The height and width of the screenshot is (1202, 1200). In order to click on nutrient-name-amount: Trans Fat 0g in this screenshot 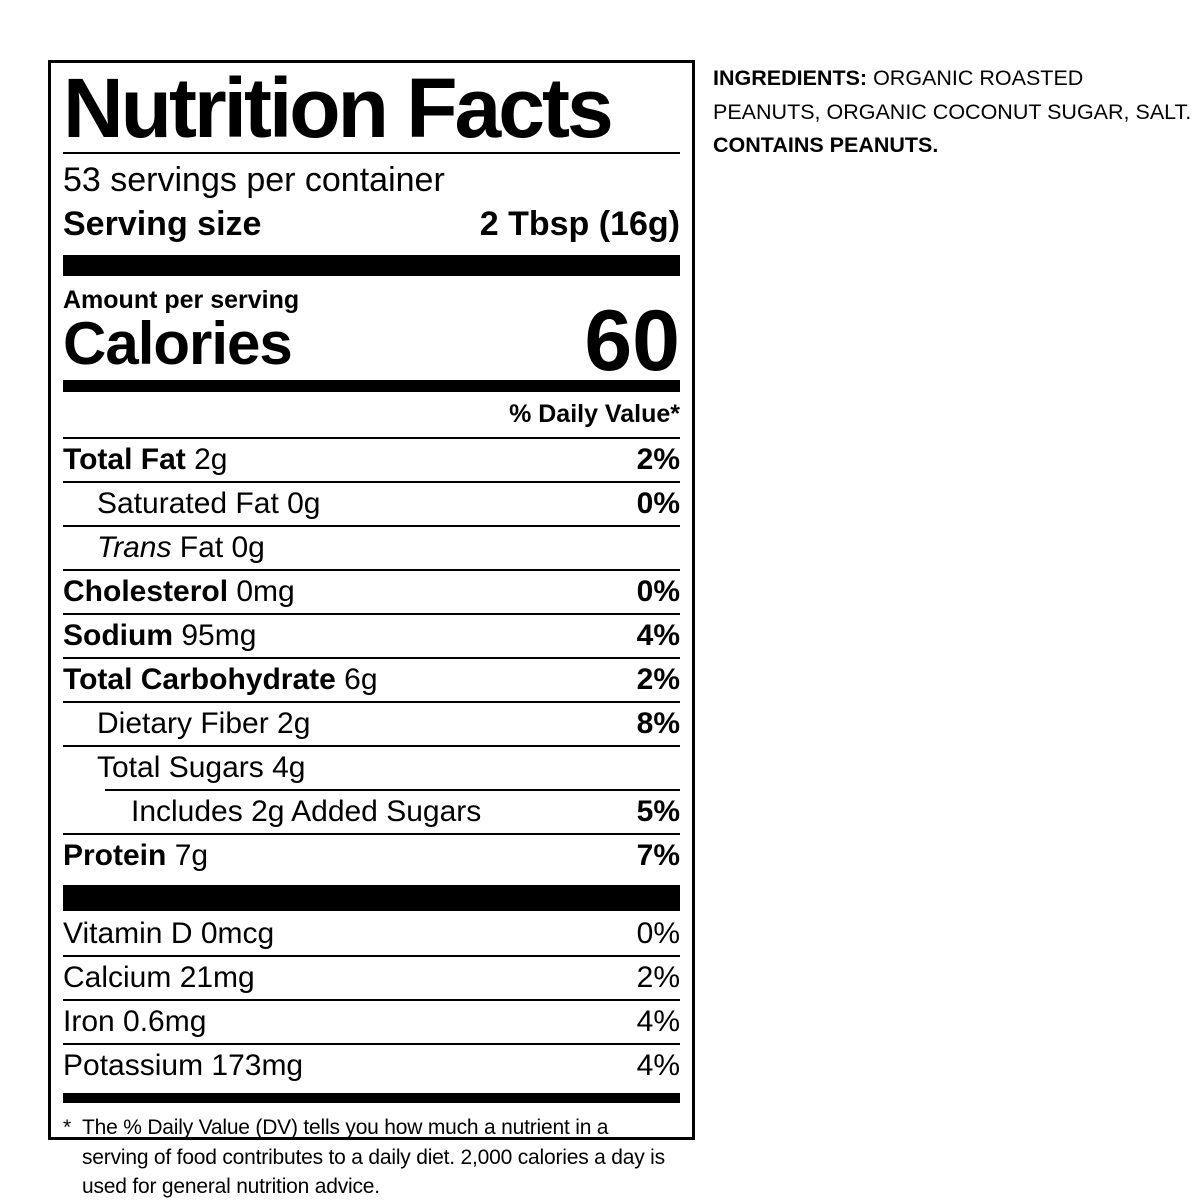, I will do `click(181, 547)`.